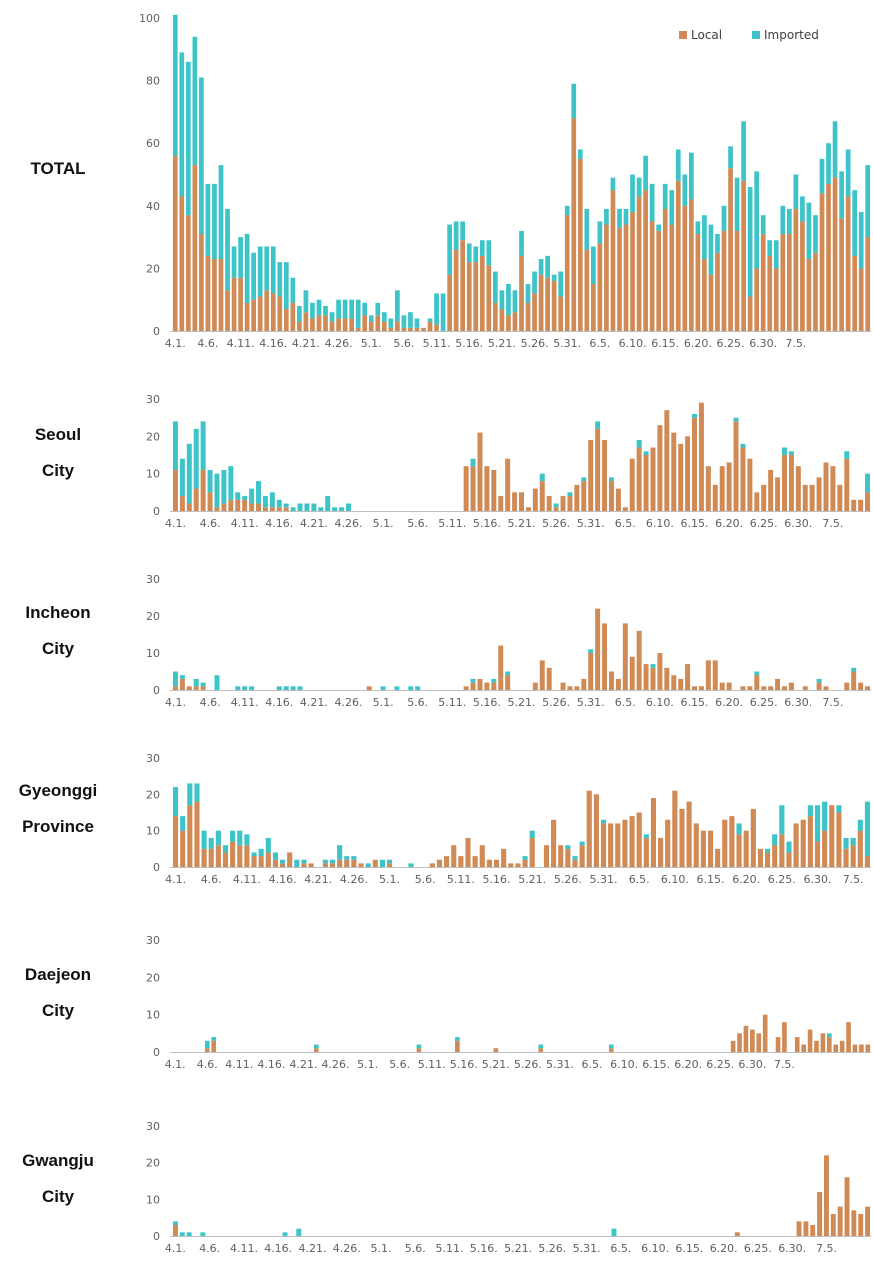  Describe the element at coordinates (675, 879) in the screenshot. I see `x-tick-label: 6.10.` at that location.